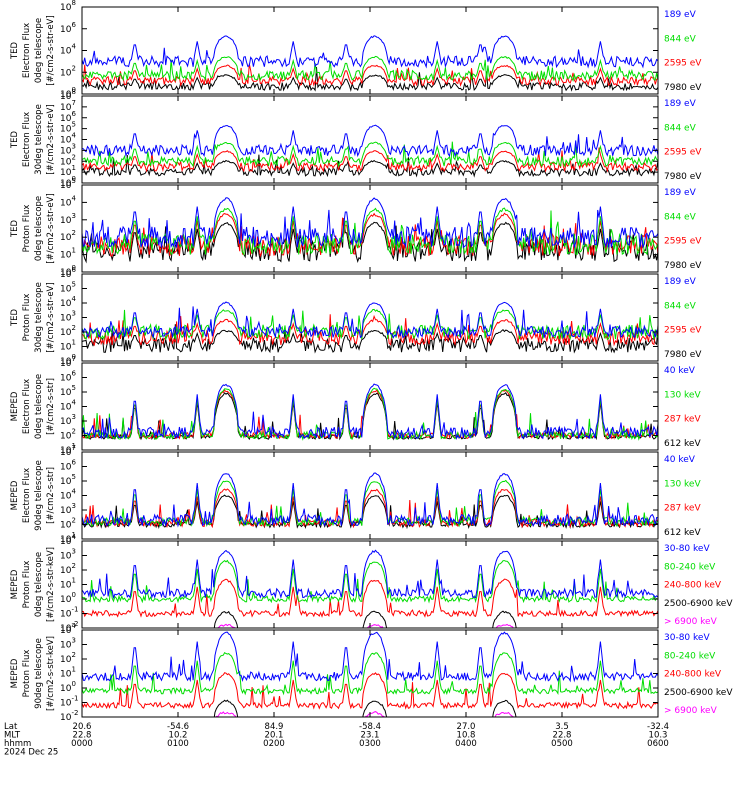  Describe the element at coordinates (39, 495) in the screenshot. I see `y-axis-label-line: 90deg telescope` at that location.